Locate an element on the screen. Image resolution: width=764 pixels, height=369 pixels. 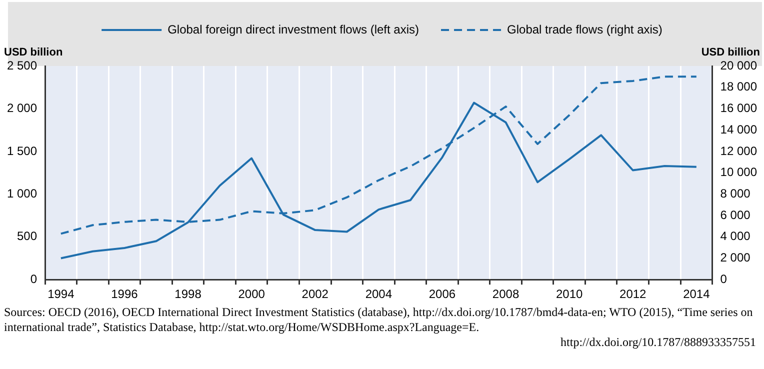
legend-label: Global trade flows (right axis) is located at coordinates (584, 29).